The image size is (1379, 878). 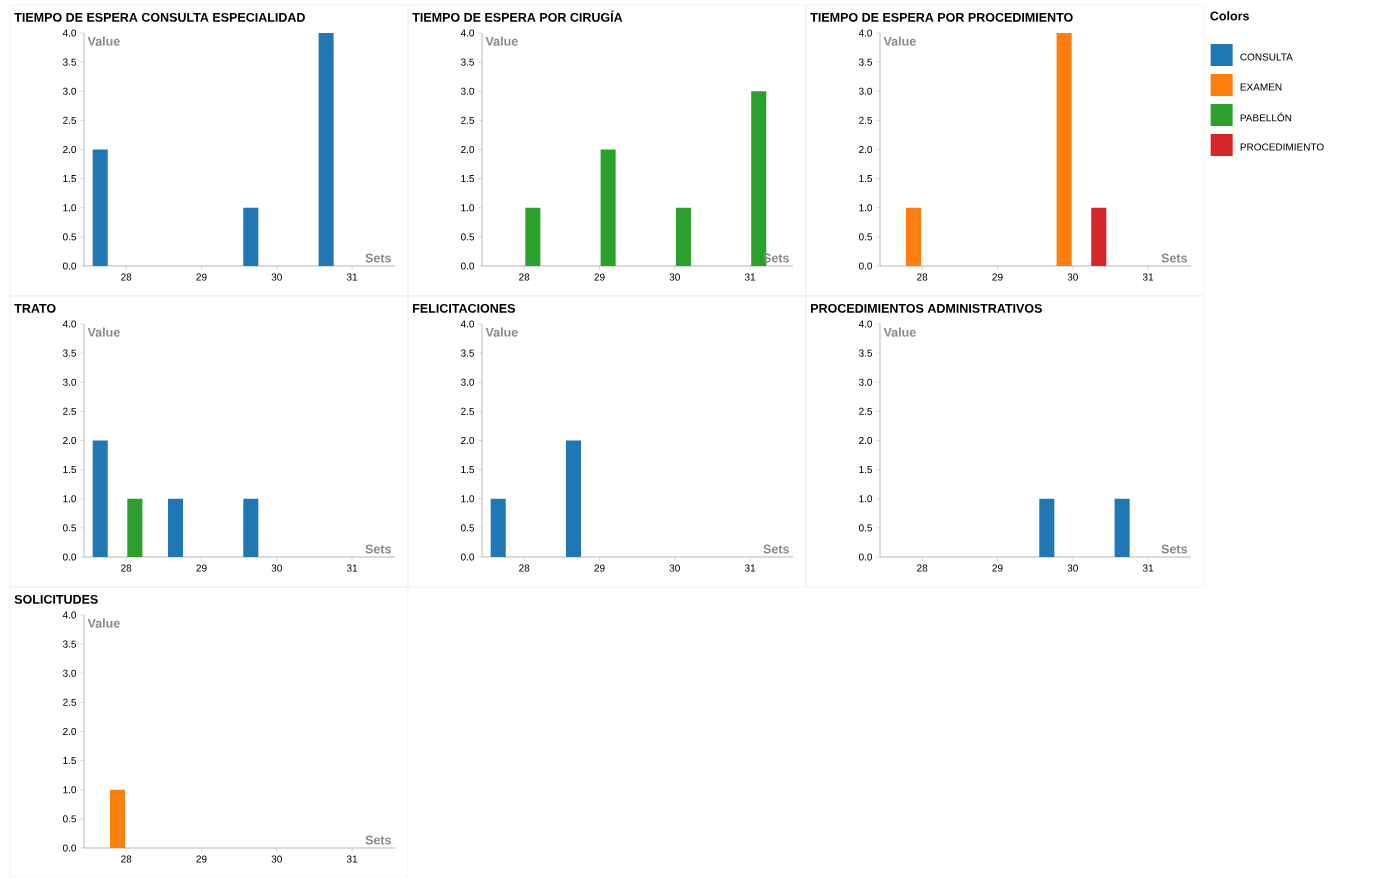 What do you see at coordinates (1229, 16) in the screenshot?
I see `legend-title: Colors` at bounding box center [1229, 16].